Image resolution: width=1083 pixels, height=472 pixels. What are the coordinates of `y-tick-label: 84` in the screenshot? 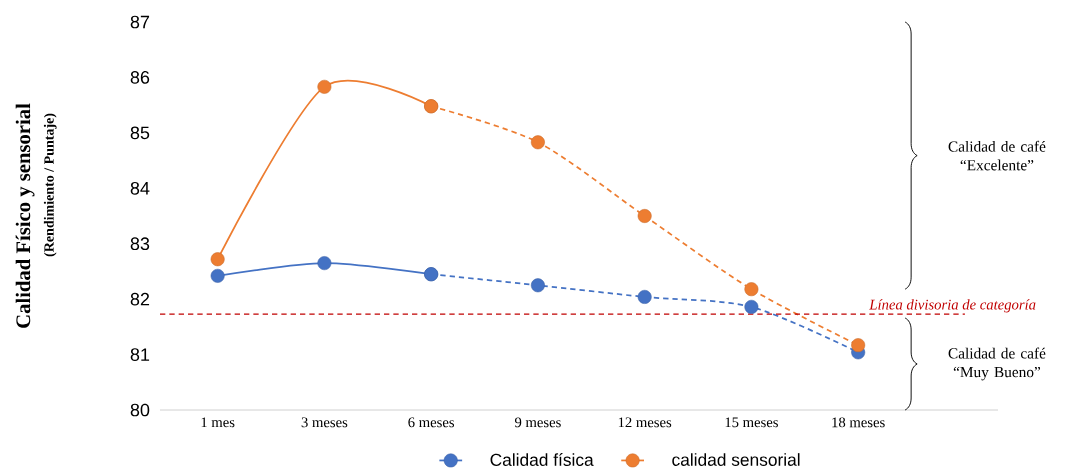 It's located at (140, 188).